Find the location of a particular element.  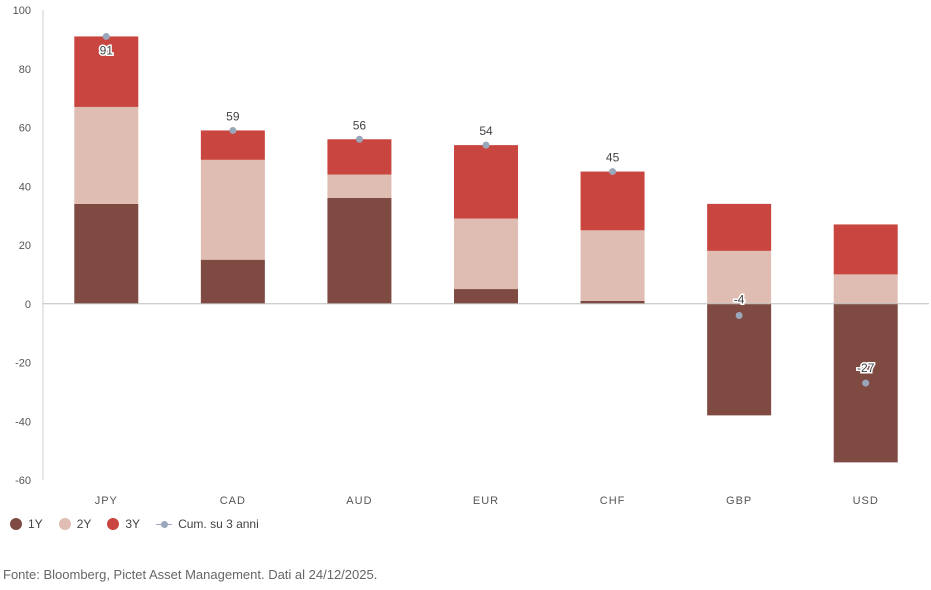

bar-jpy-1y is located at coordinates (106, 253).